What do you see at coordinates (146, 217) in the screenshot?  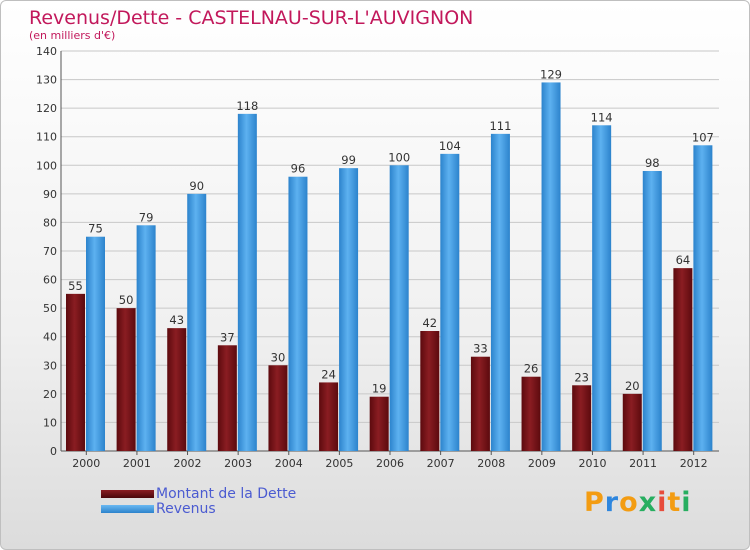 I see `data-label-revenus: 79` at bounding box center [146, 217].